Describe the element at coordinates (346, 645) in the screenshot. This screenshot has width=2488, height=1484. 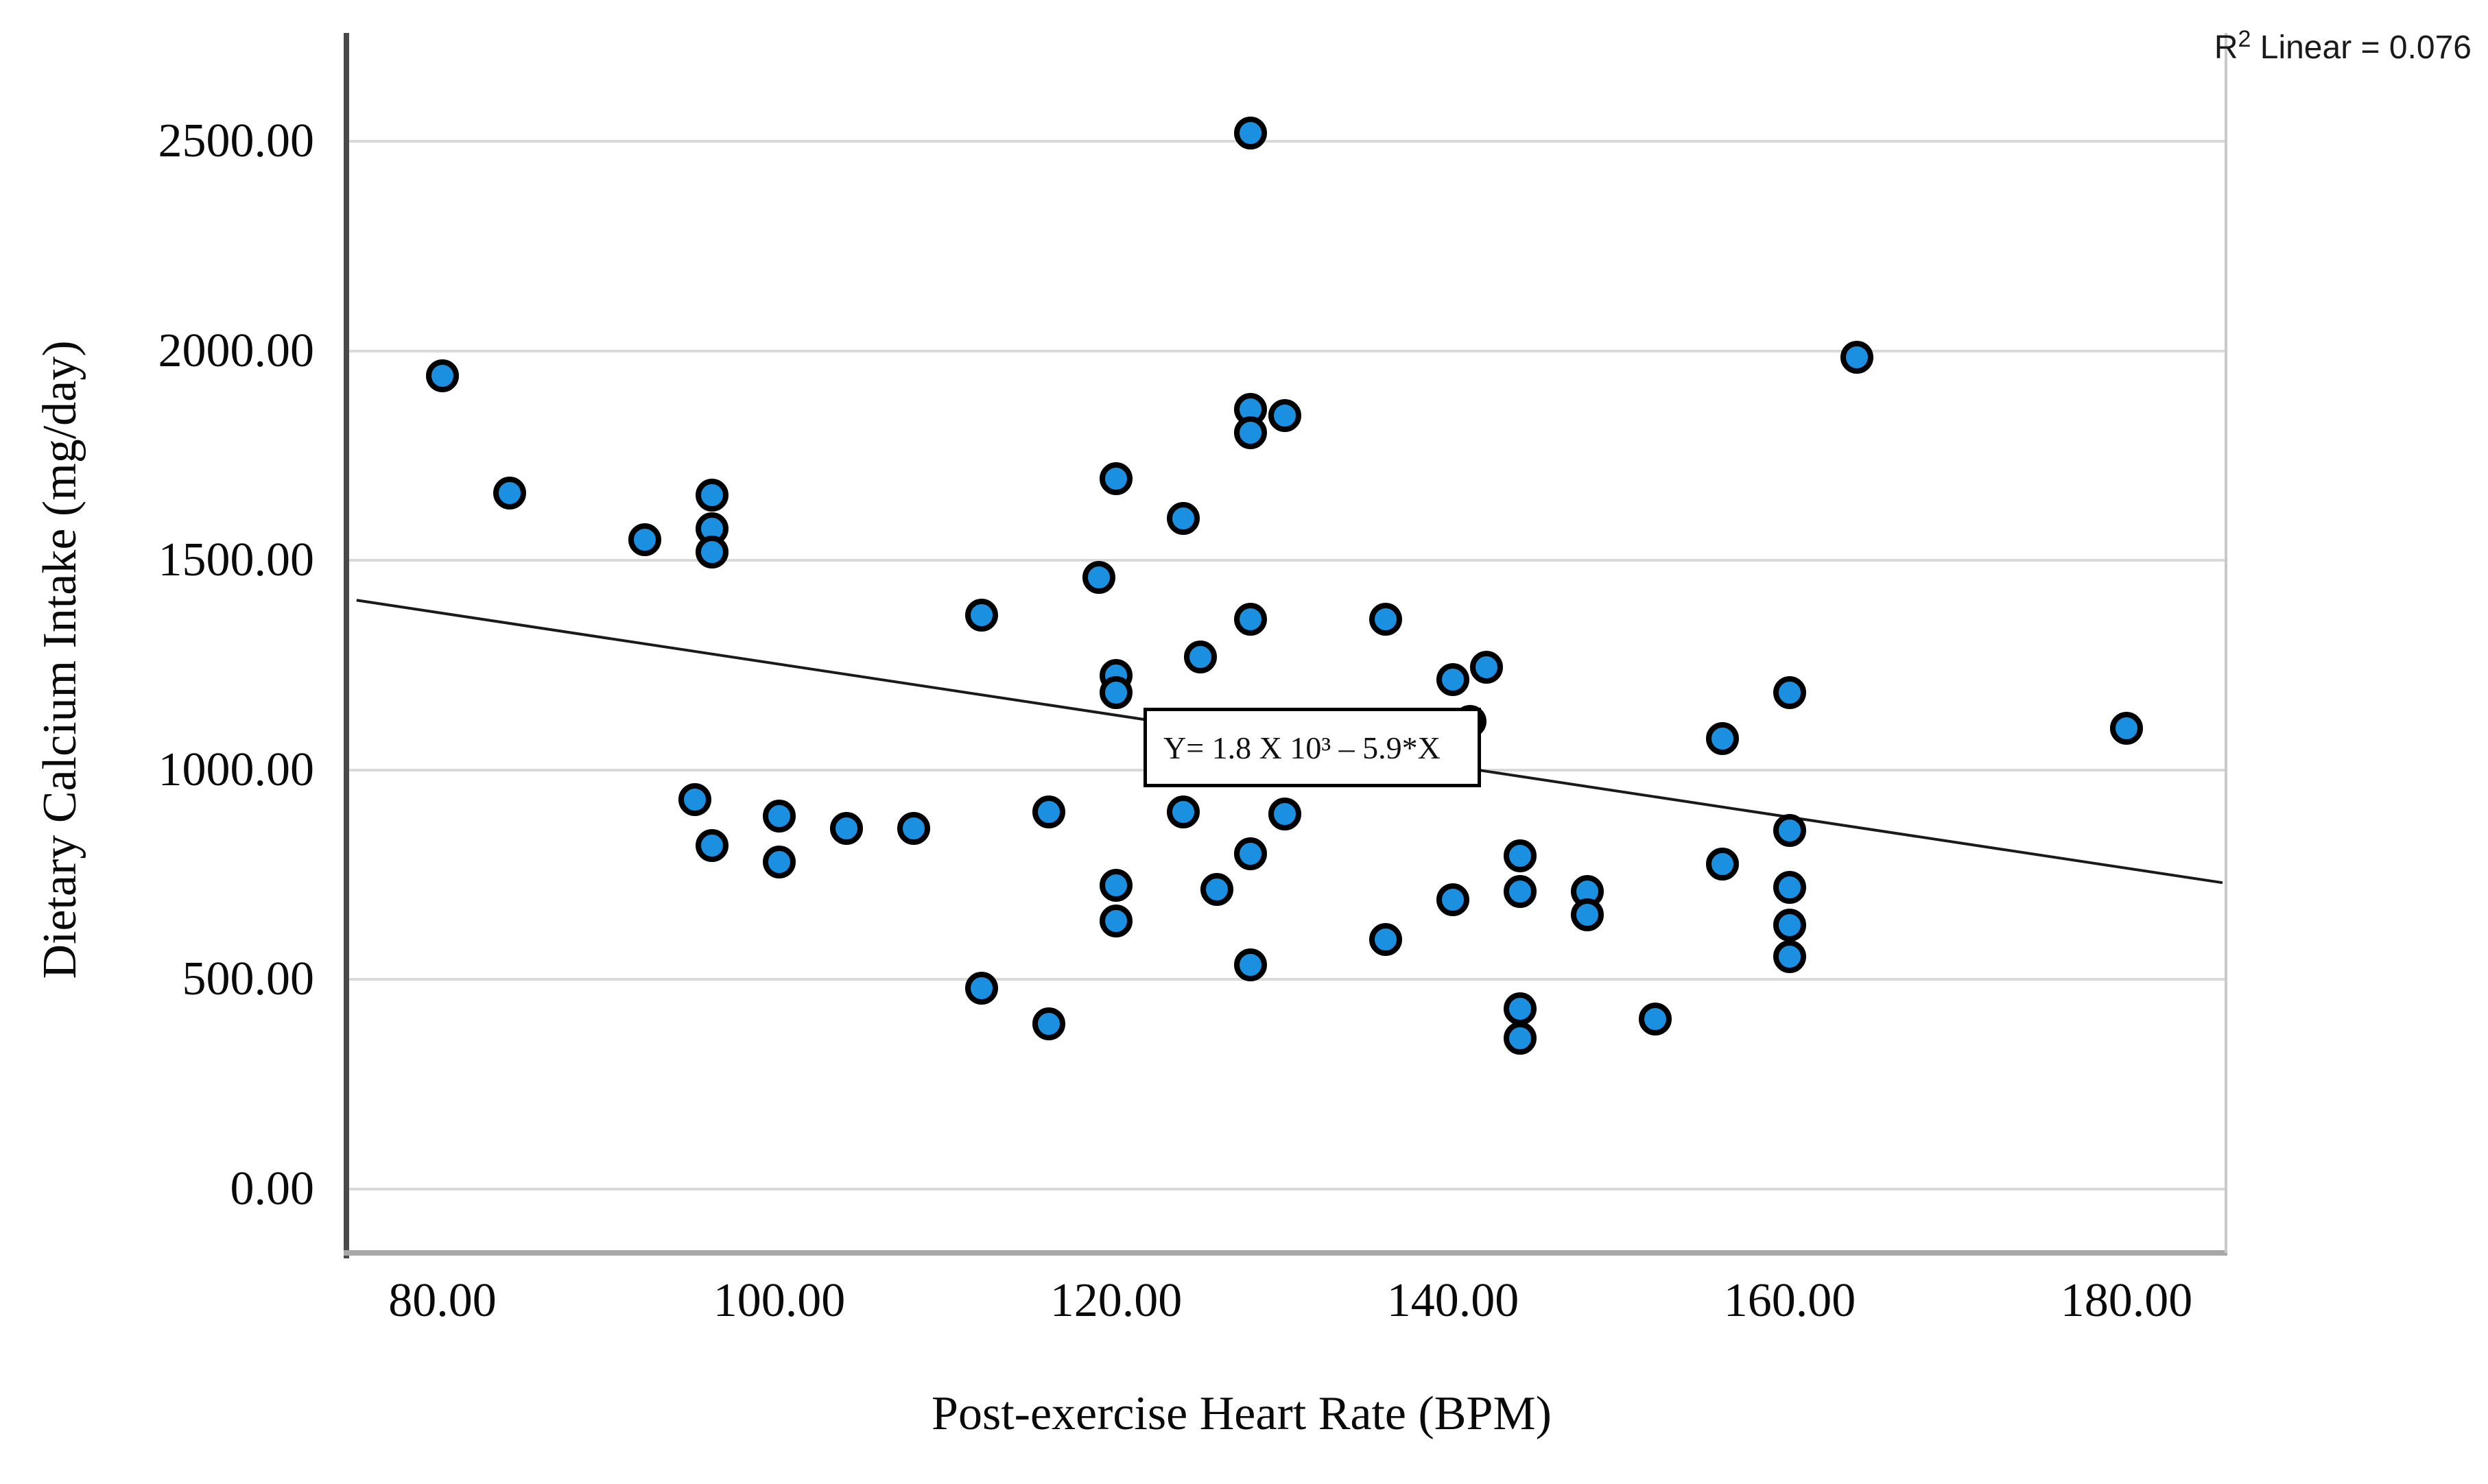
I see `y-axis-line` at that location.